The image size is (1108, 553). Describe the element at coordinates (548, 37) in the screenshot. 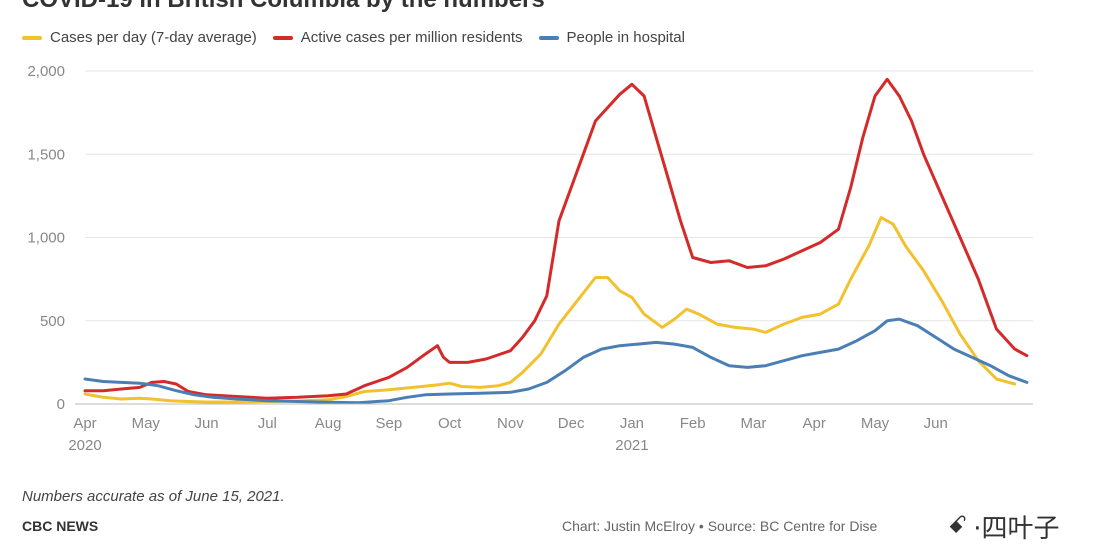

I see `legend-swatch-hospital` at that location.